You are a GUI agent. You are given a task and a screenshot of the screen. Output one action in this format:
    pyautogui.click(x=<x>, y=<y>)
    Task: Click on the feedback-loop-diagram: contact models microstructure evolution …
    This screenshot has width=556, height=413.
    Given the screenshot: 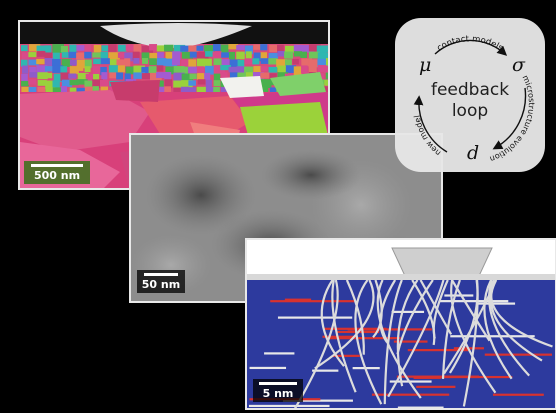 What is the action you would take?
    pyautogui.click(x=470, y=95)
    